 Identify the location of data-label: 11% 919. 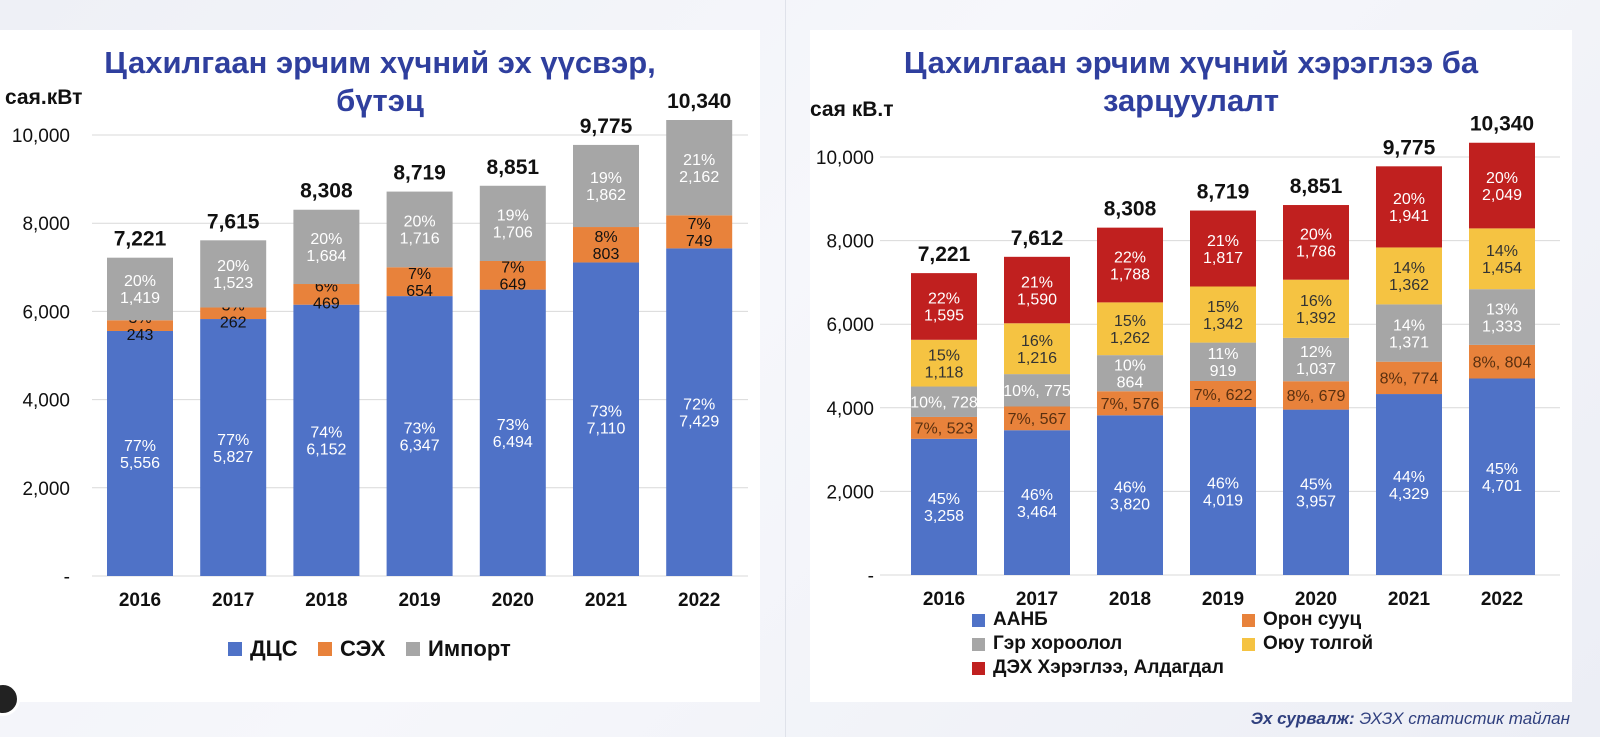
(1223, 363).